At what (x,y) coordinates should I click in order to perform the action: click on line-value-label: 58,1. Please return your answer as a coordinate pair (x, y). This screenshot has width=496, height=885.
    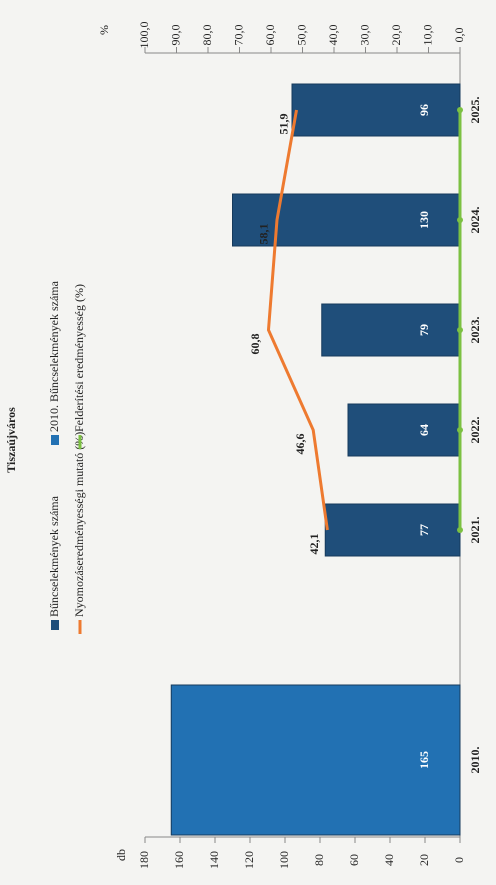
    Looking at the image, I should click on (264, 234).